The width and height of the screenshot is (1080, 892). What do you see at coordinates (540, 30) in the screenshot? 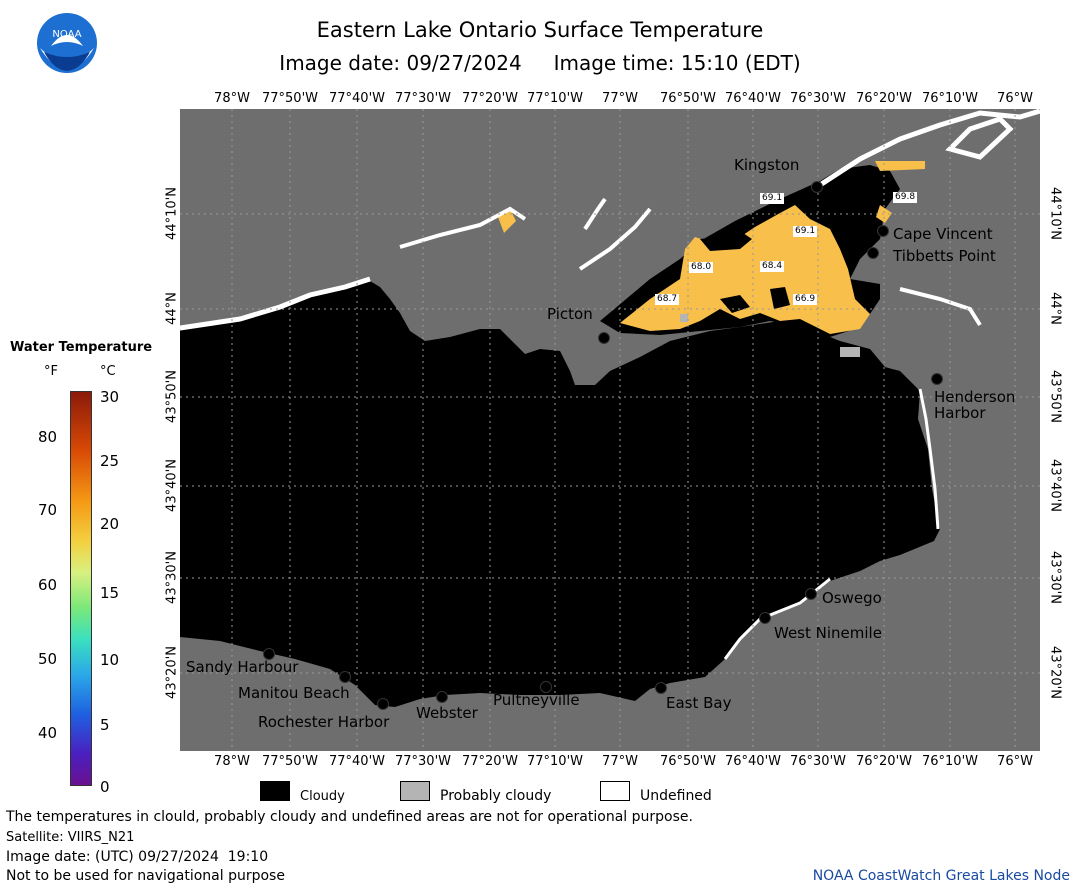
I see `page-title: Eastern Lake Ontario Surface Temperature` at bounding box center [540, 30].